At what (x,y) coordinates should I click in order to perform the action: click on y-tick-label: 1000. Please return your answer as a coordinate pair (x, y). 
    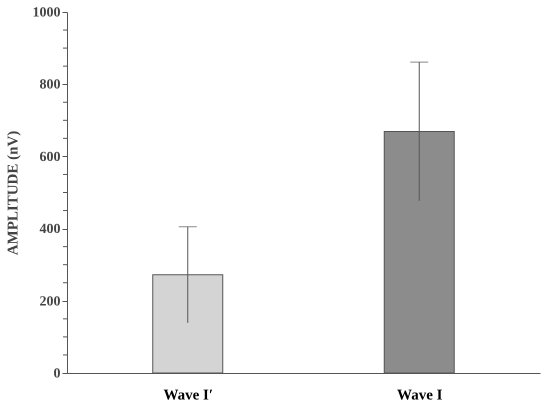
    Looking at the image, I should click on (46, 13).